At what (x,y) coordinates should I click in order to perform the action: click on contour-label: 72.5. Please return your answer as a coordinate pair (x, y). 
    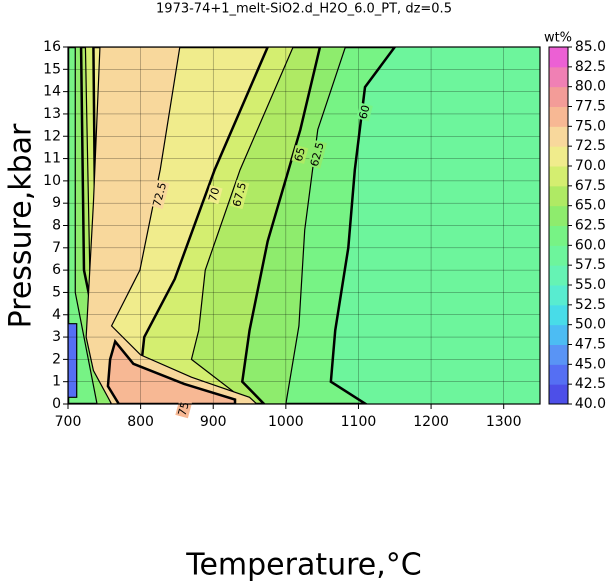
    Looking at the image, I should click on (159, 194).